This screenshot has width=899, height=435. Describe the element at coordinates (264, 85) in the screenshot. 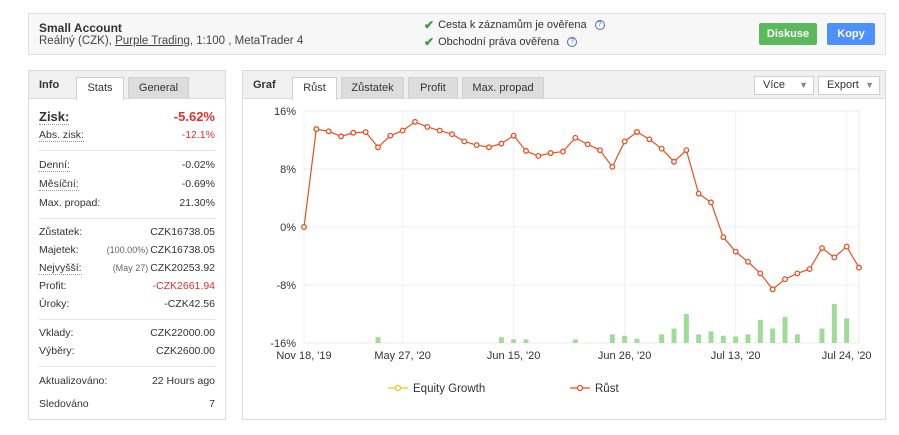

I see `chart-title: Graf` at that location.